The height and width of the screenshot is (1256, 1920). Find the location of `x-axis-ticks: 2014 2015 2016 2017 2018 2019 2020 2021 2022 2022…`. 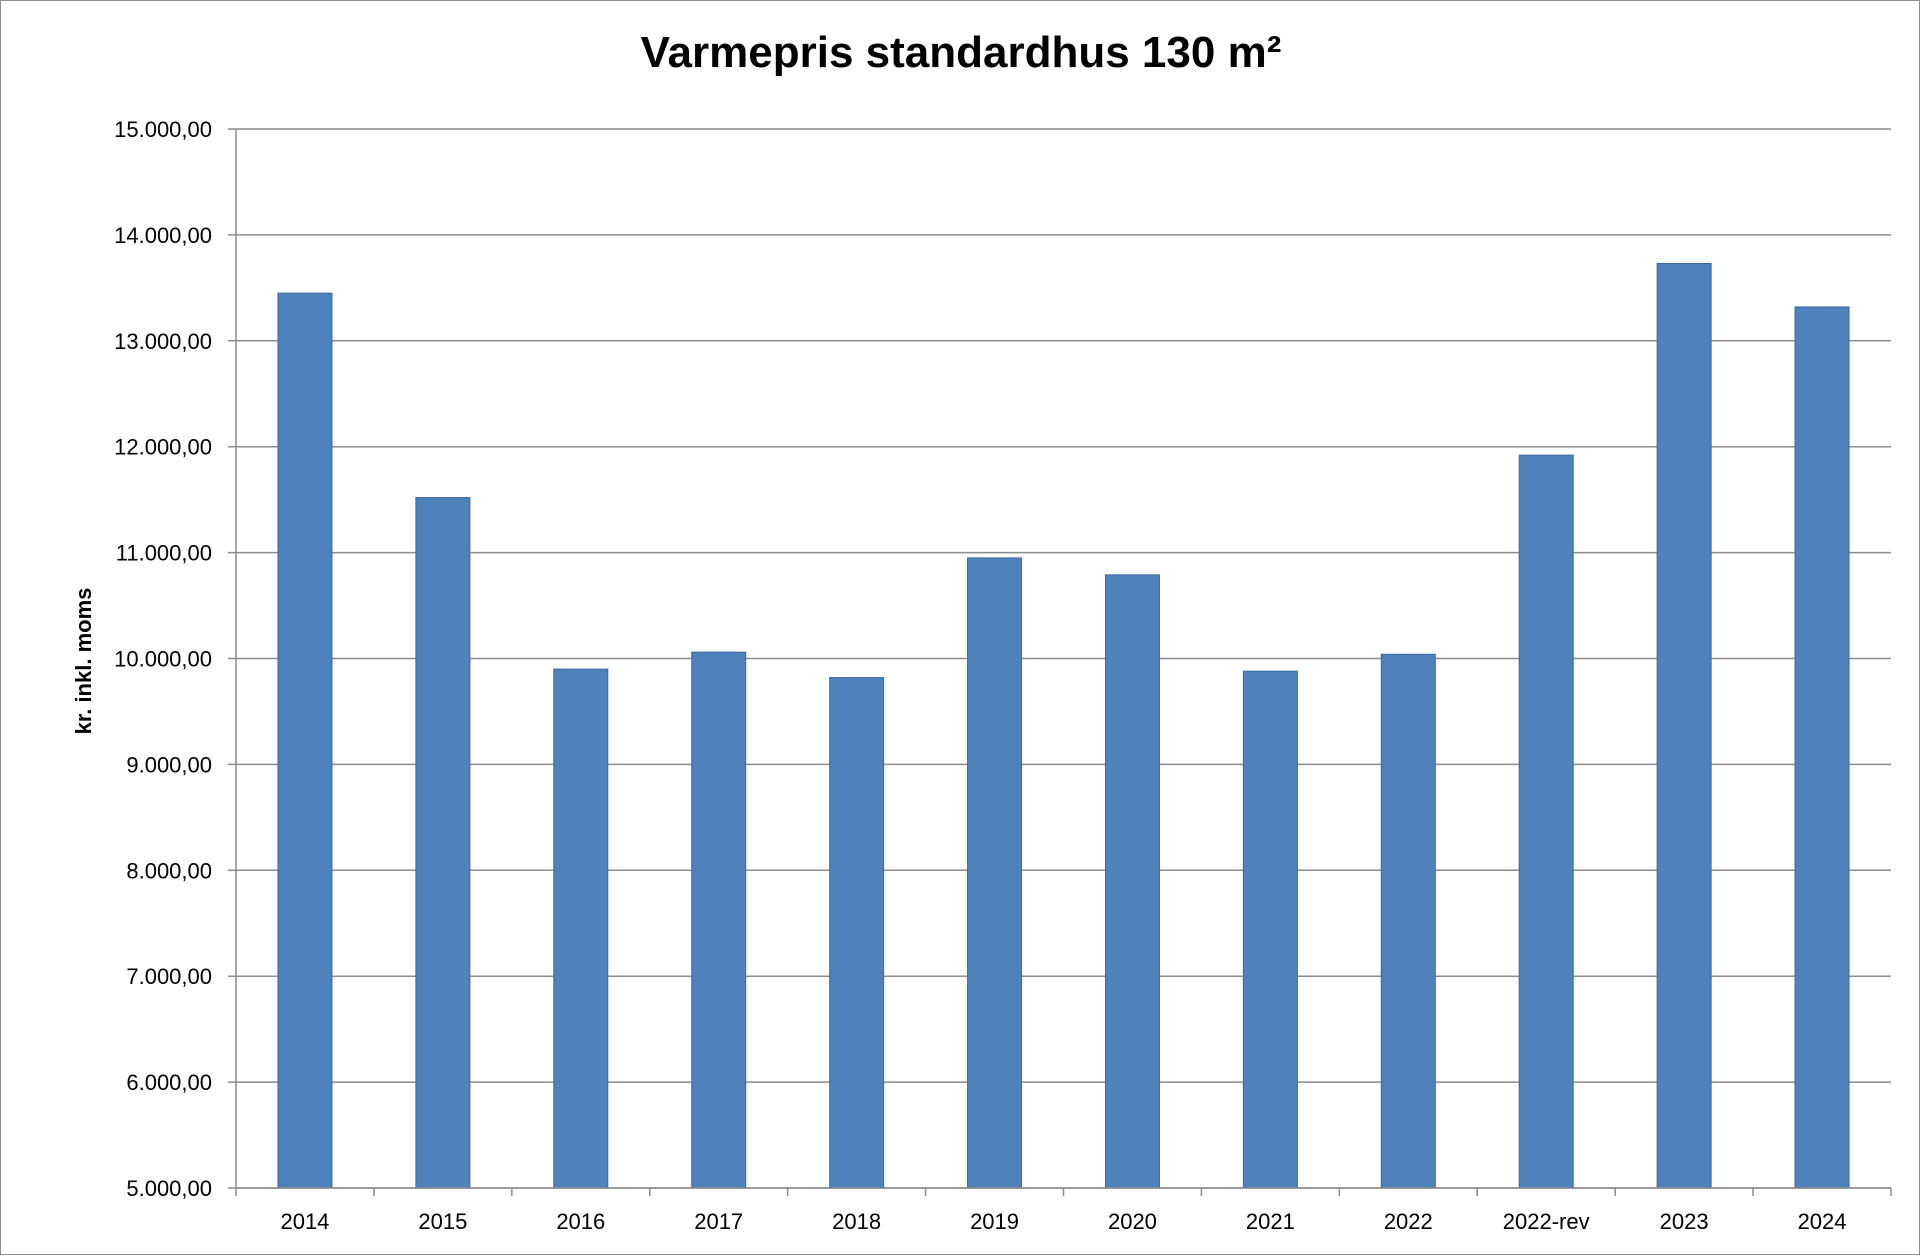

x-axis-ticks: 2014 2015 2016 2017 2018 2019 2020 2021 2022 2022… is located at coordinates (1063, 1211).